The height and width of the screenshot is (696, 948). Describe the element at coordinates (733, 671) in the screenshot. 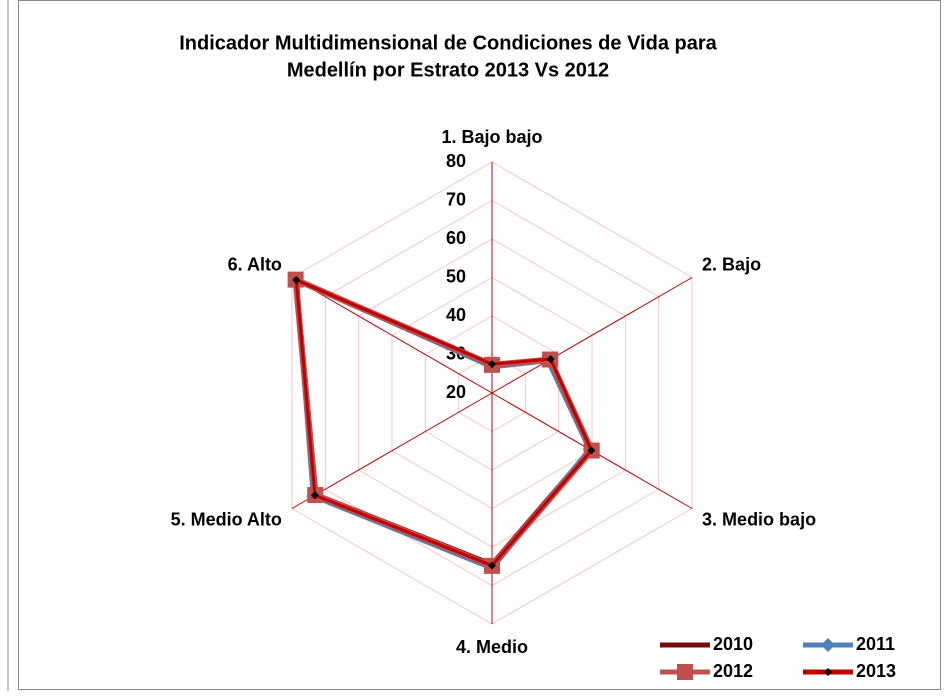

I see `legend-label: 2012` at that location.